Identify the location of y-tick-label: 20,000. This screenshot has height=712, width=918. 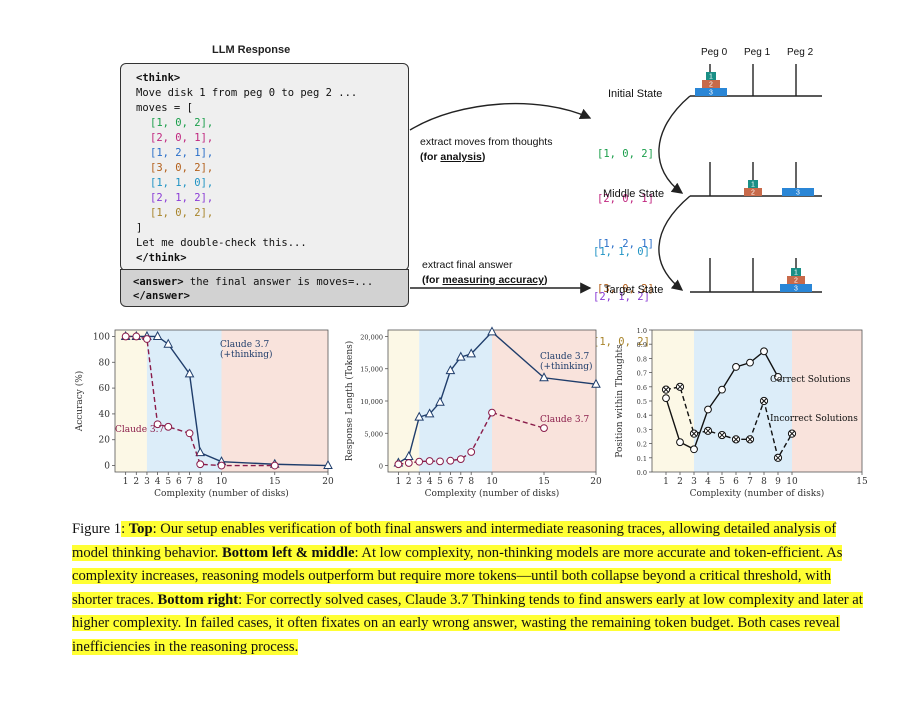
(371, 337).